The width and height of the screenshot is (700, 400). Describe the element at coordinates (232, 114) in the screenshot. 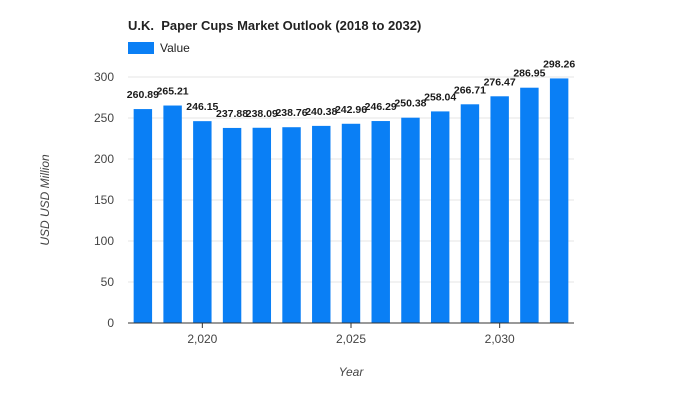

I see `data-label: 237.88` at that location.